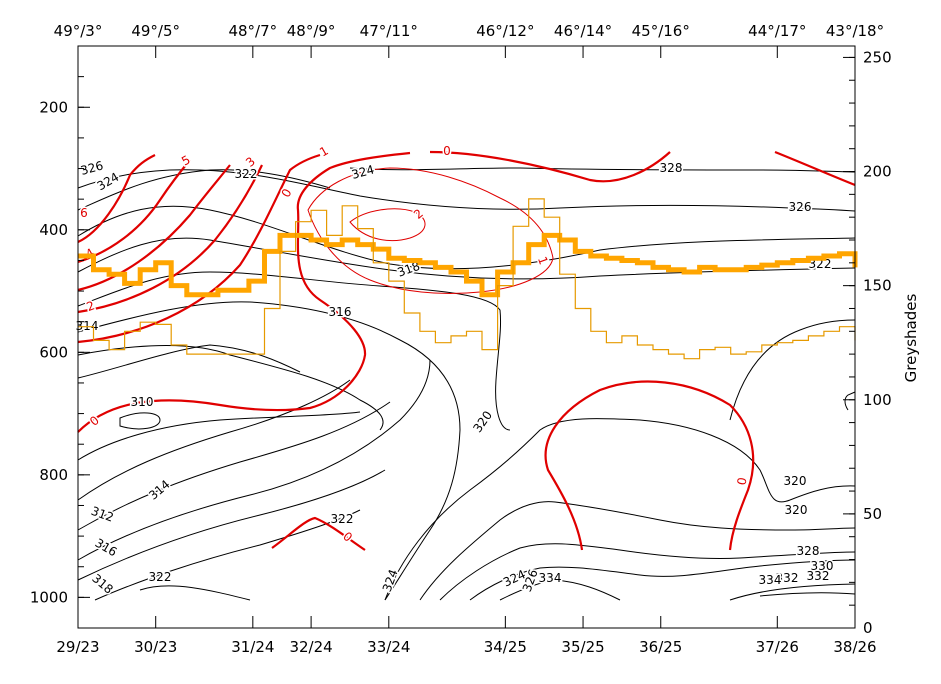  Describe the element at coordinates (340, 312) in the screenshot. I see `contour-label-black: 316` at that location.